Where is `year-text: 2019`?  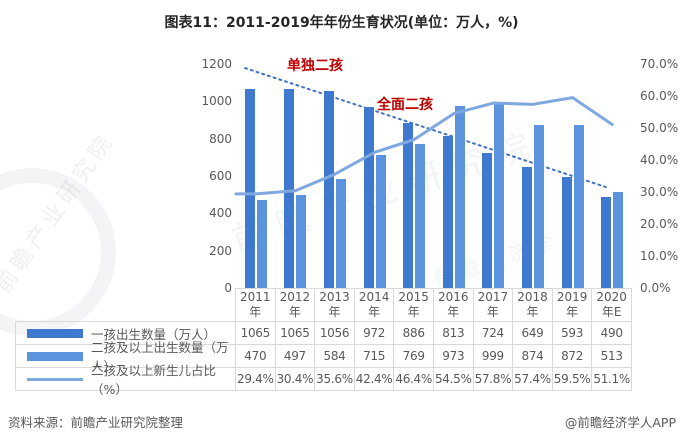 year-text: 2019 is located at coordinates (572, 297).